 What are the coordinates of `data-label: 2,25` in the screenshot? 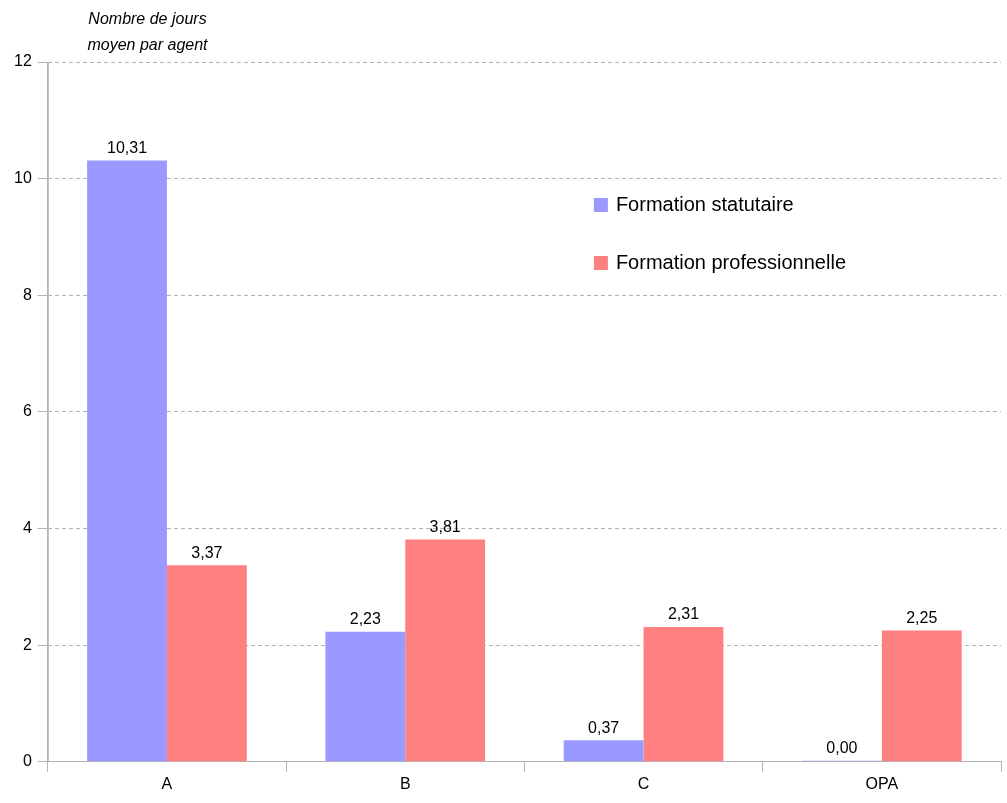 It's located at (922, 617).